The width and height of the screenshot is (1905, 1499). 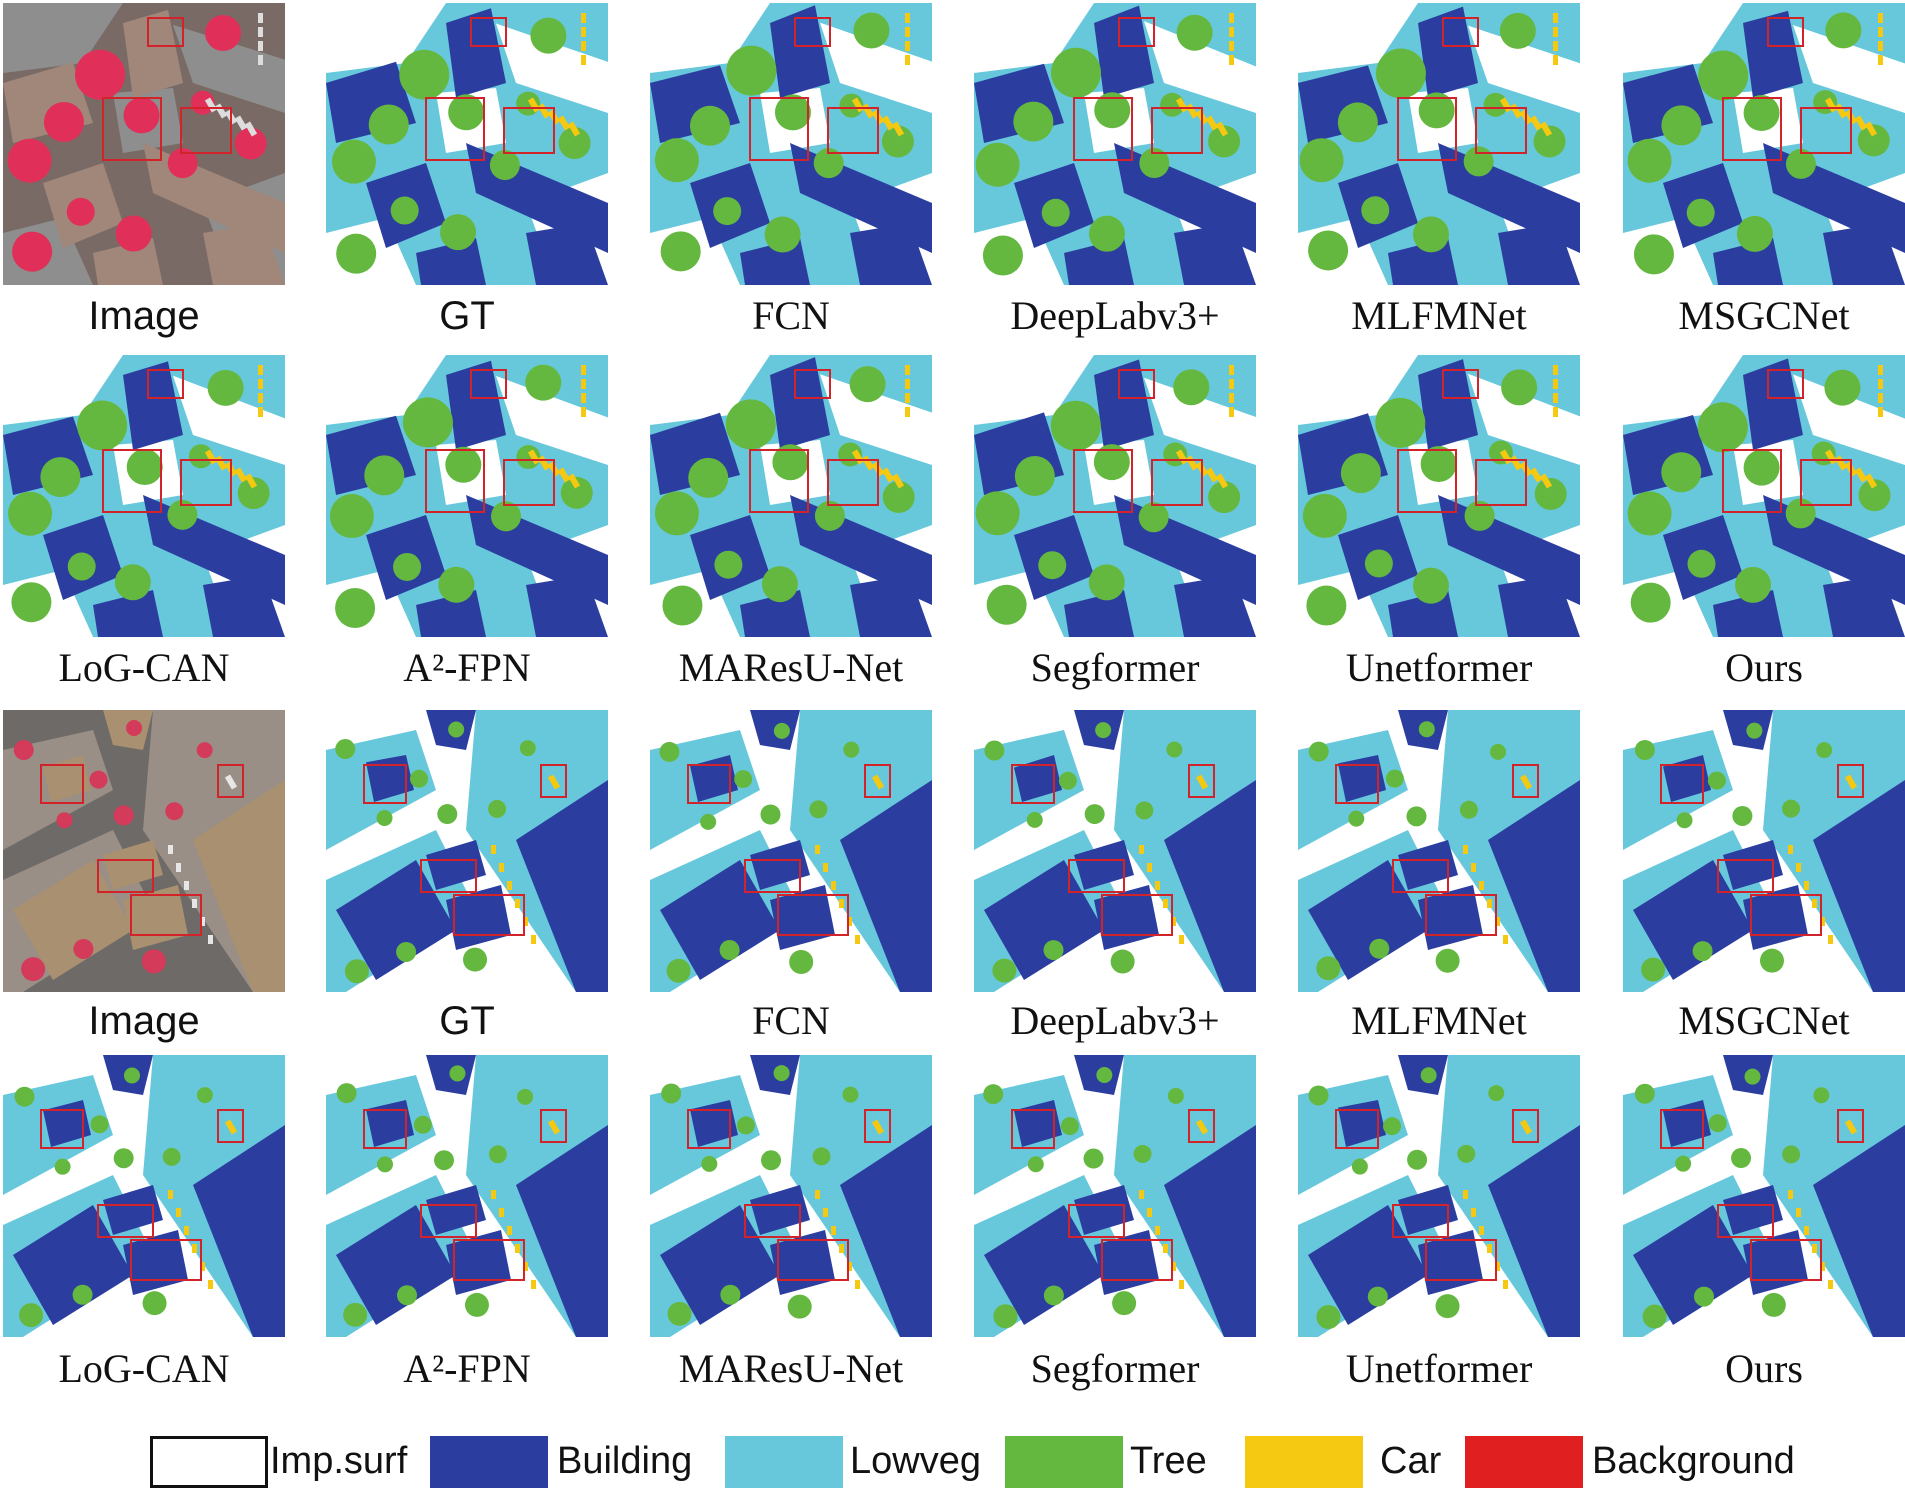 What do you see at coordinates (784, 1462) in the screenshot?
I see `legend-swatch-lowveg` at bounding box center [784, 1462].